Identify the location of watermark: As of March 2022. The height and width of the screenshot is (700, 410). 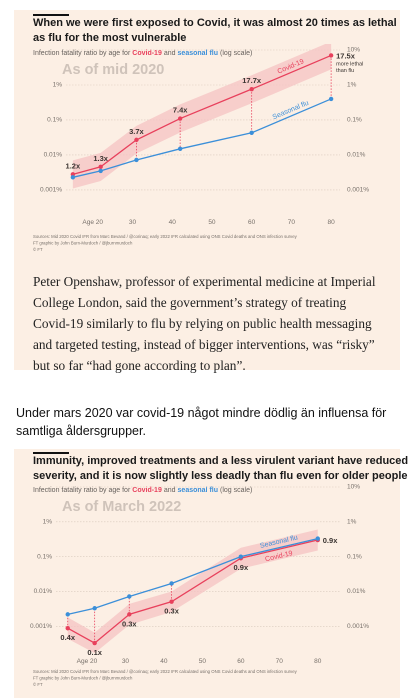
(121, 507).